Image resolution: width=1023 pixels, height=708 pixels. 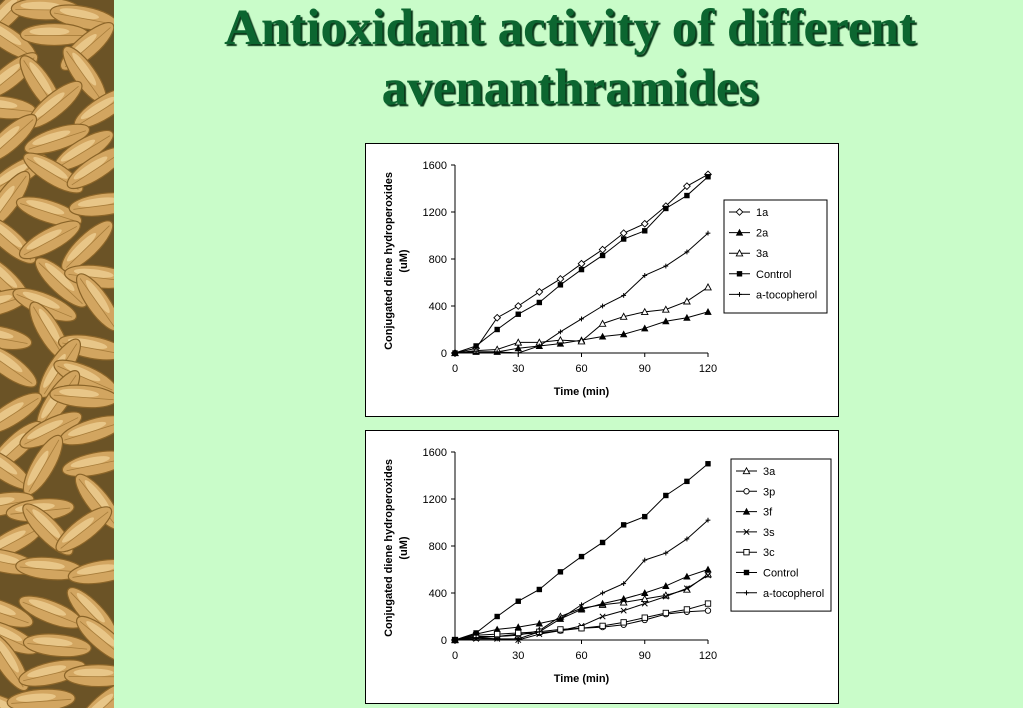 What do you see at coordinates (773, 295) in the screenshot?
I see `legend-item: a-tocopherol` at bounding box center [773, 295].